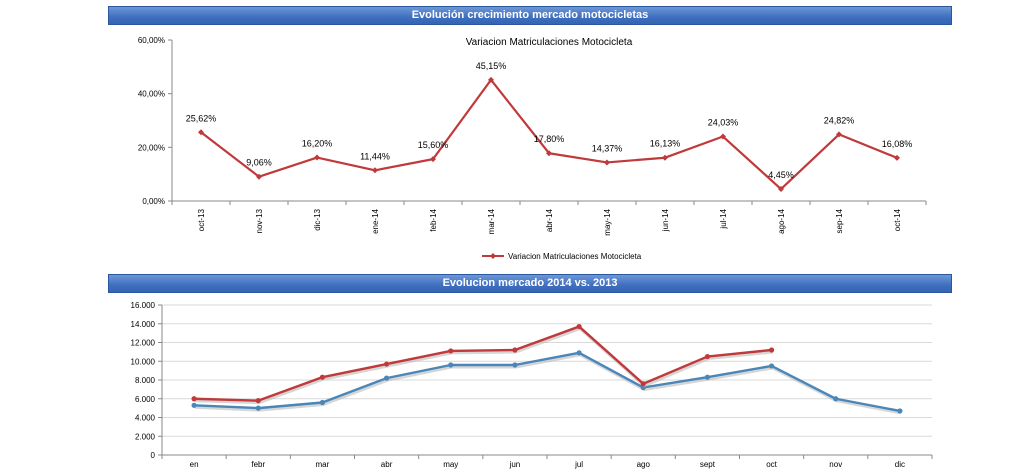 This screenshot has width=1024, height=472. Describe the element at coordinates (153, 455) in the screenshot. I see `y-tick-label: 0` at that location.